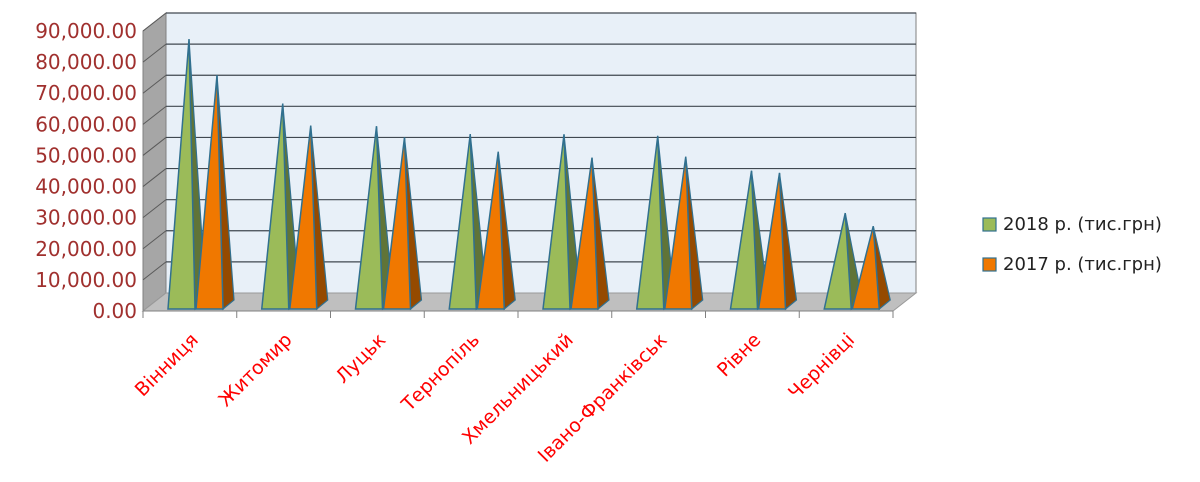 This screenshot has height=482, width=1200. I want to click on y-tick-label: 70,000.00, so click(86, 93).